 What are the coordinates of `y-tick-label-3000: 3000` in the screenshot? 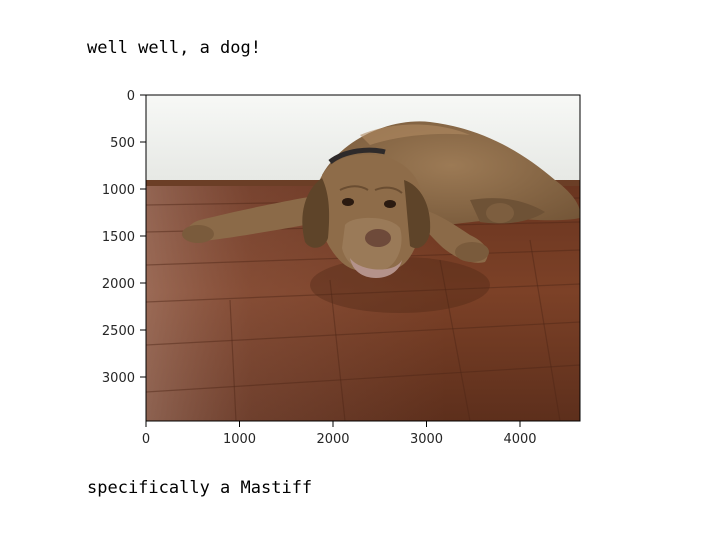 It's located at (118, 378).